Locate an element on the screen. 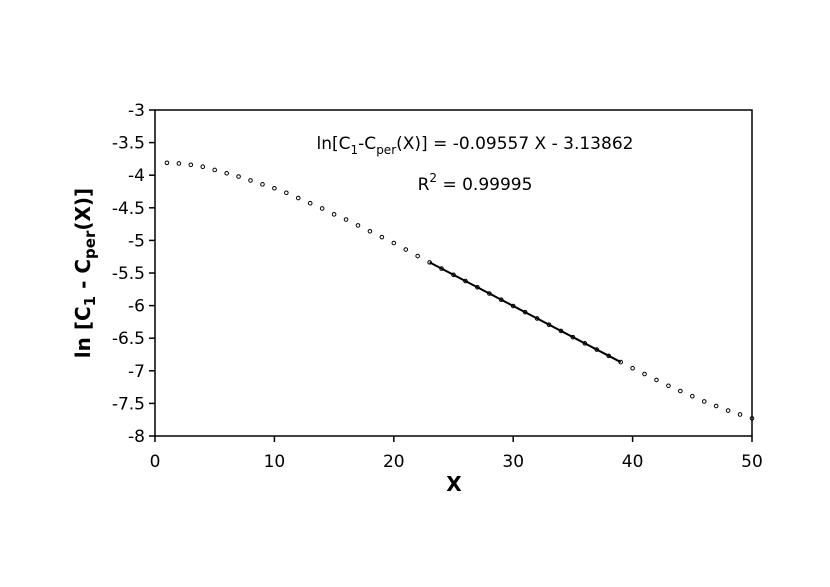 The width and height of the screenshot is (830, 587). x-tick-label: 0 is located at coordinates (155, 462).